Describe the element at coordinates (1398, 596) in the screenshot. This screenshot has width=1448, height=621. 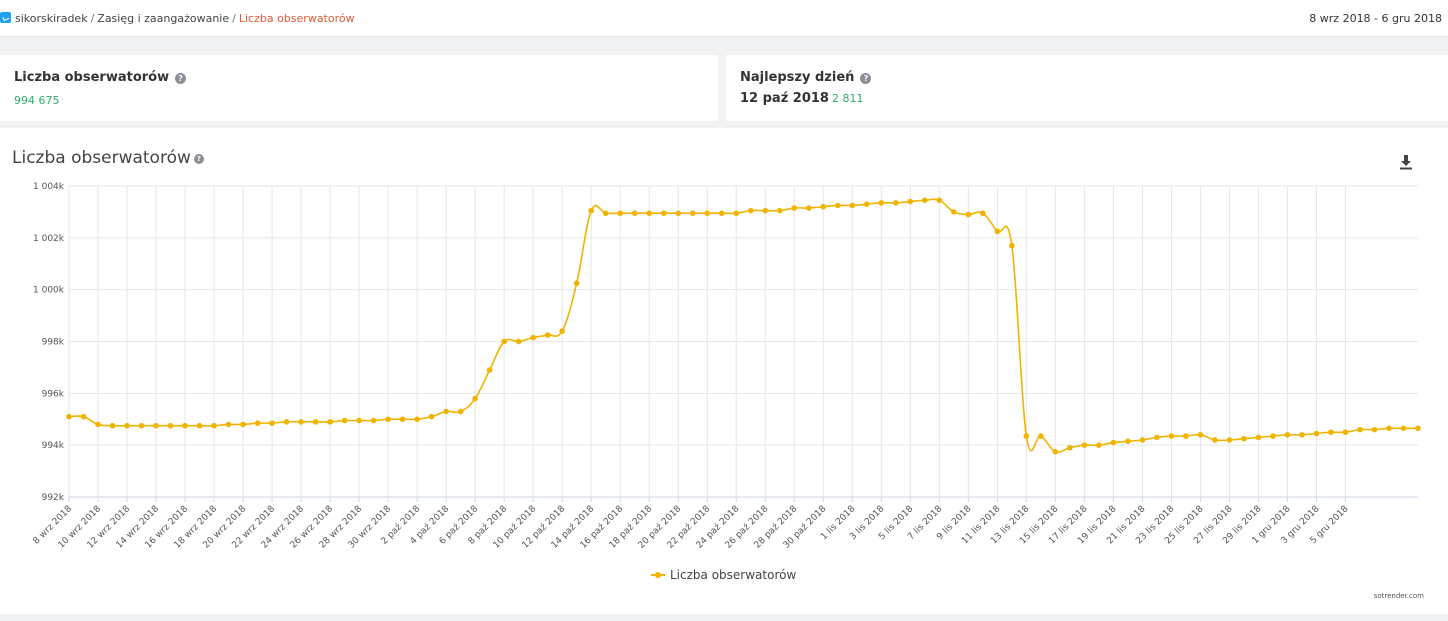
I see `credit-text: sotrender.com` at that location.